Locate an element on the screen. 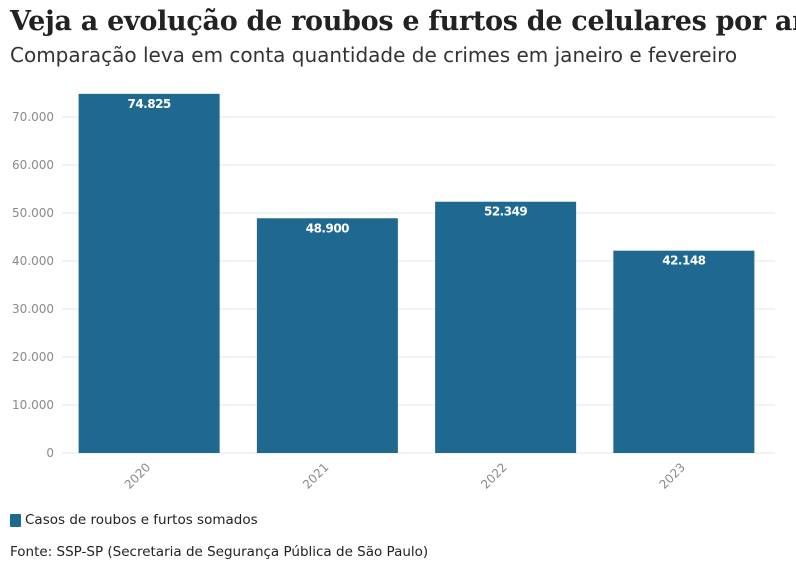  data-label: 48.900 is located at coordinates (327, 228).